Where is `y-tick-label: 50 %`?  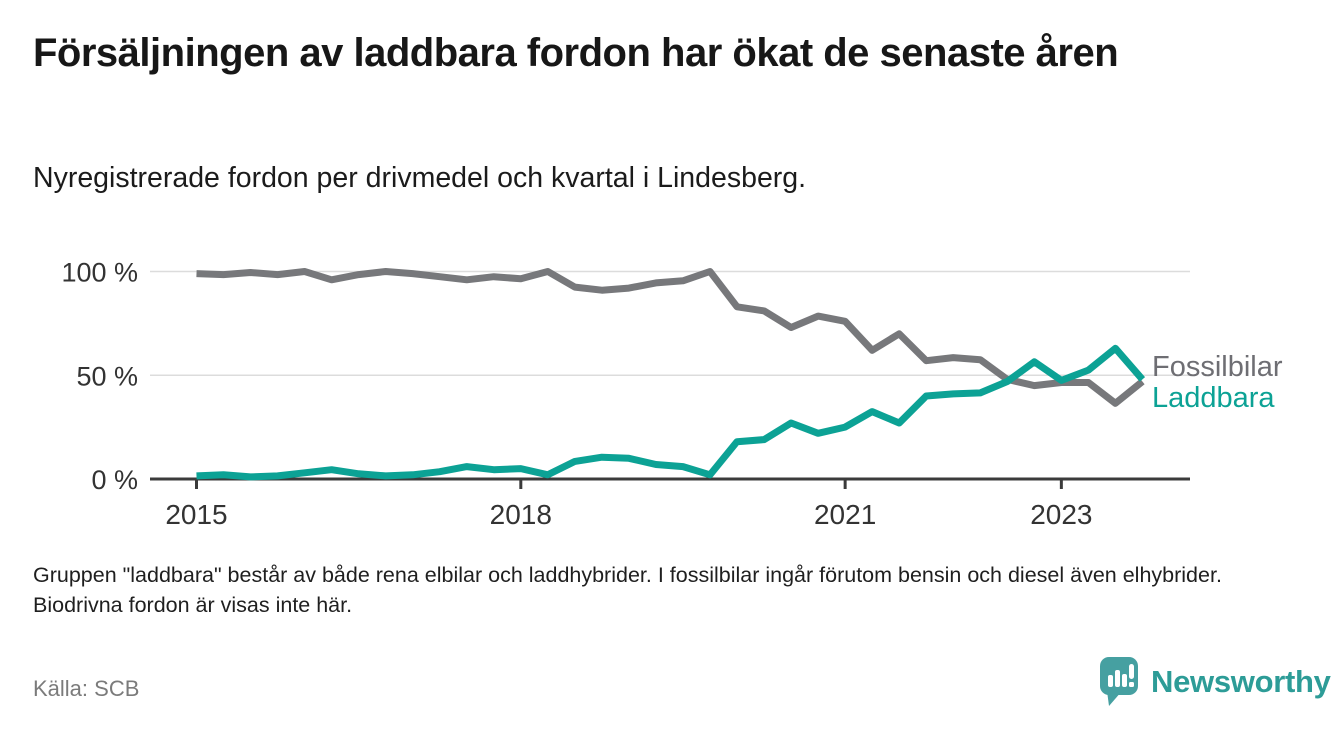 y-tick-label: 50 % is located at coordinates (107, 376).